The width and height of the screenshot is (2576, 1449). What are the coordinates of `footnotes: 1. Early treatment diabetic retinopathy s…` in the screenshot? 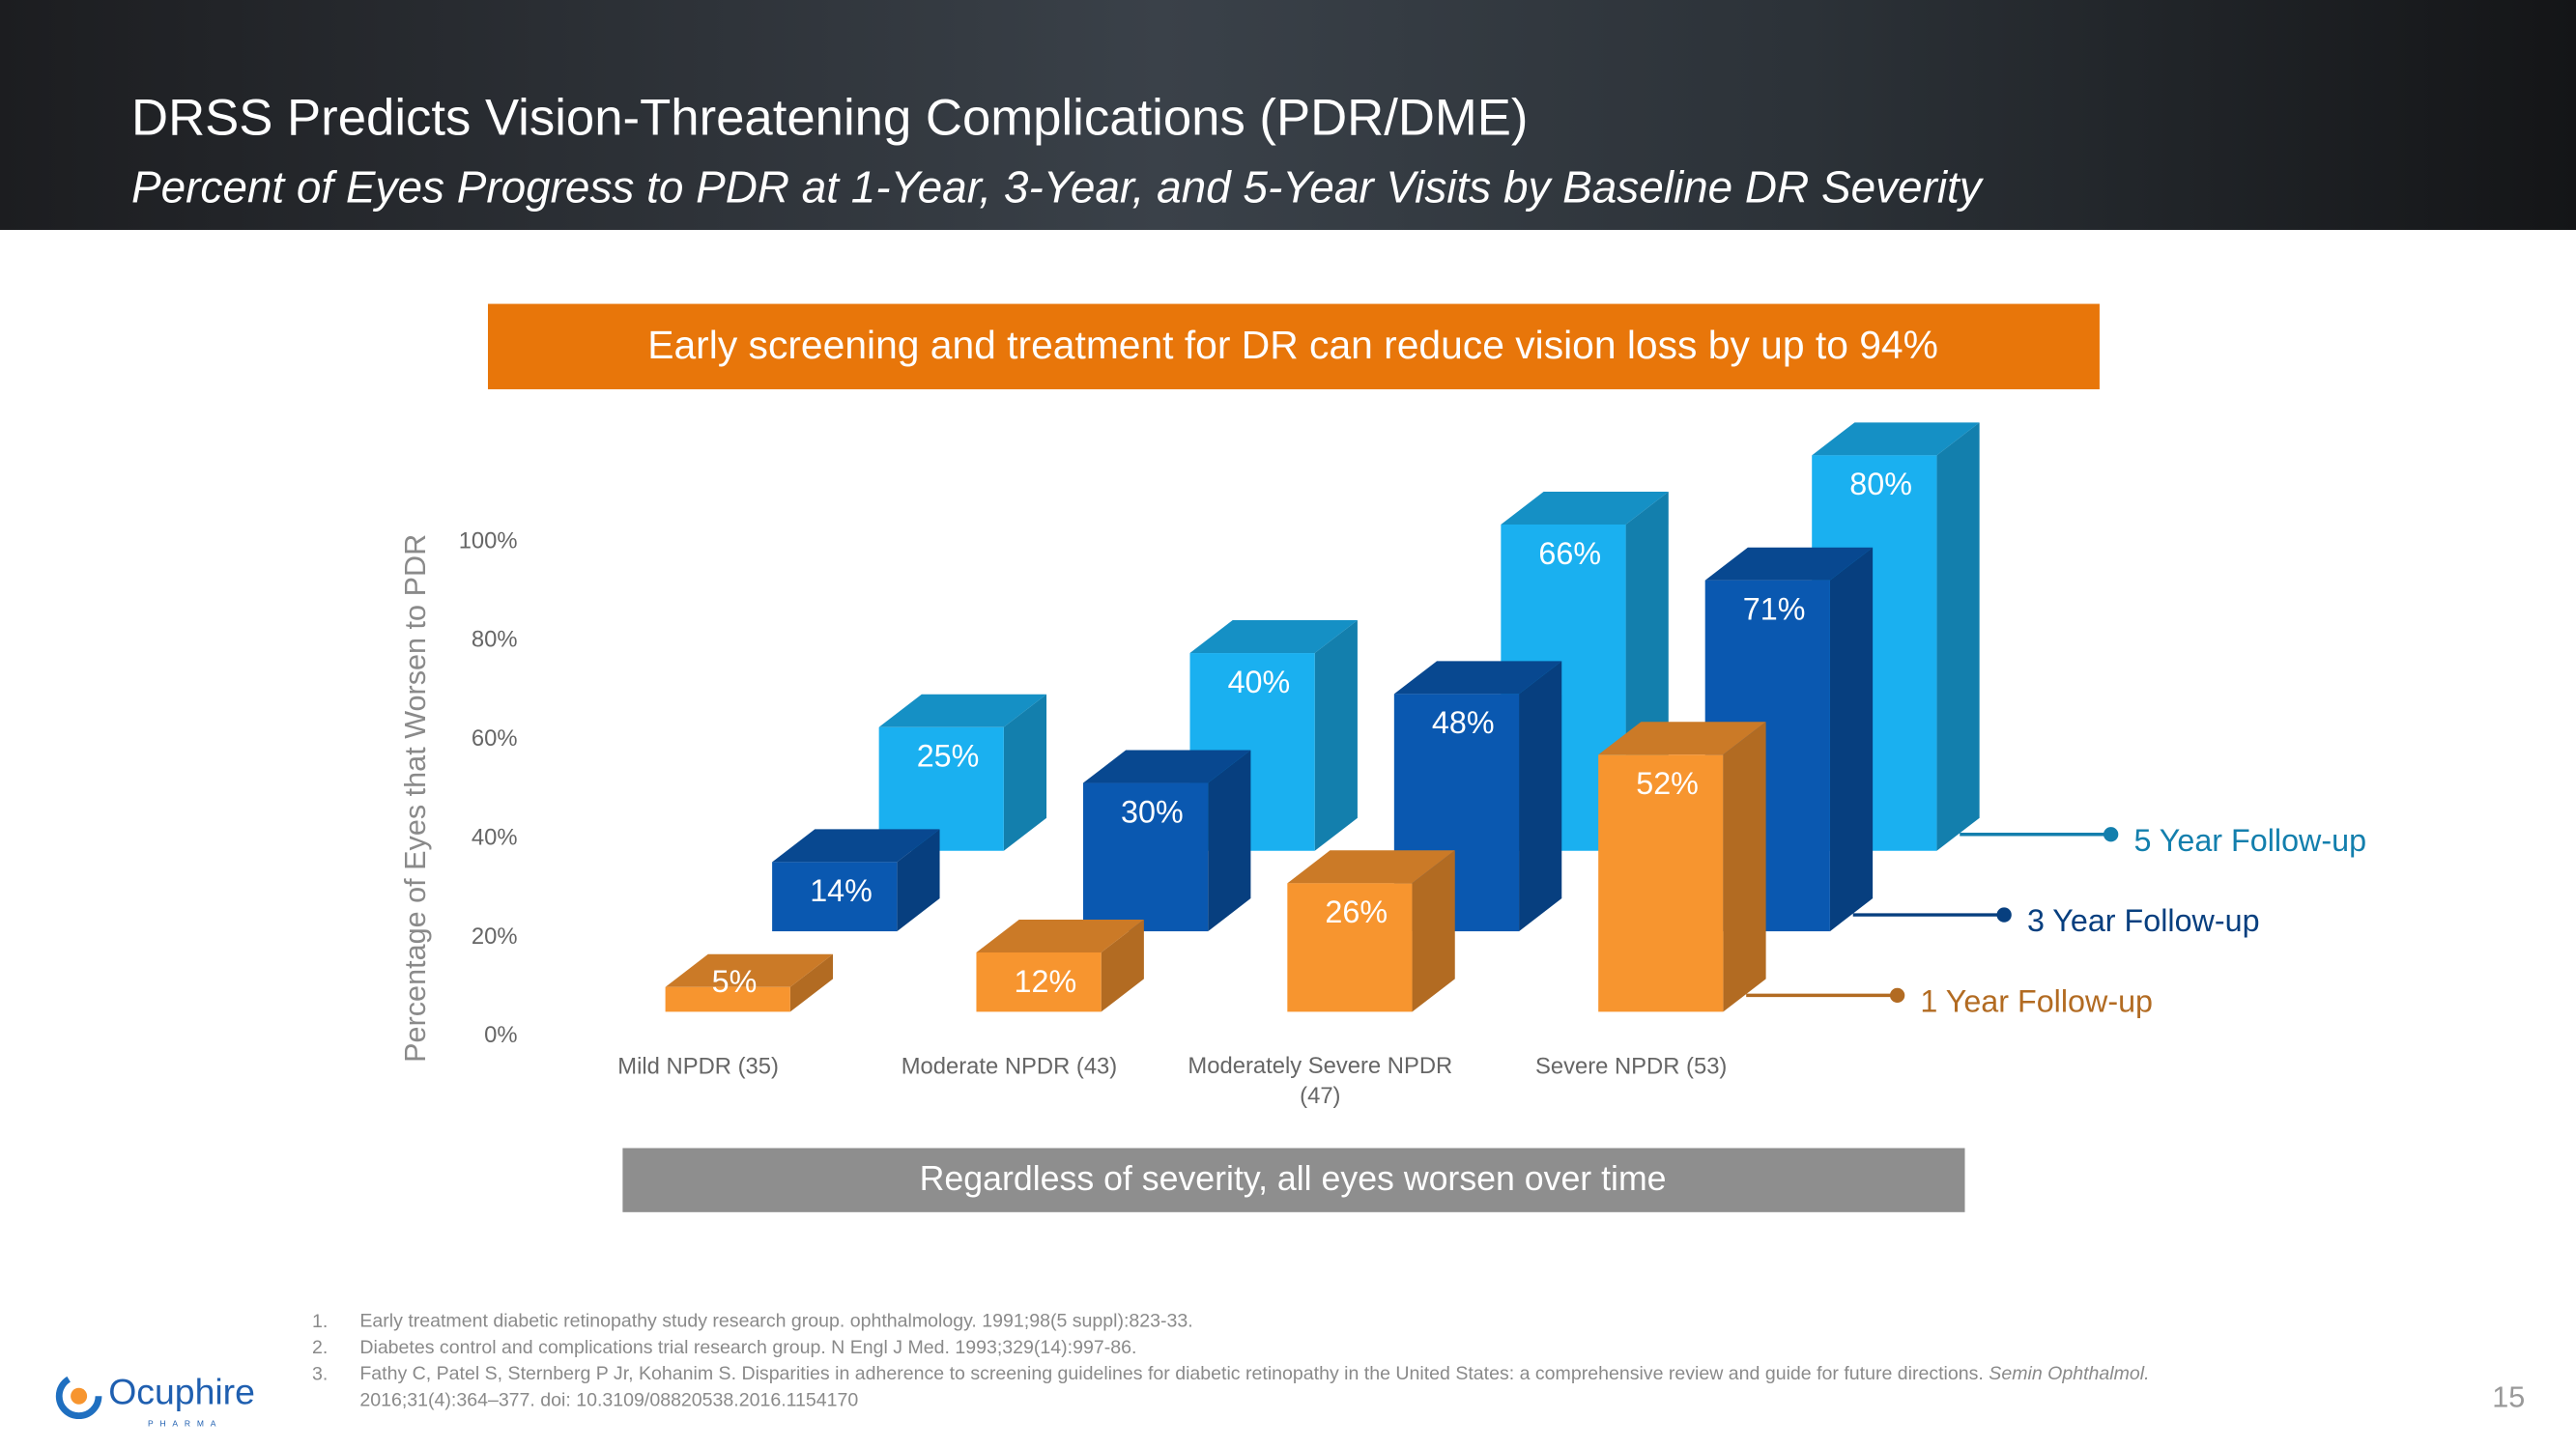 It's located at (1231, 1361).